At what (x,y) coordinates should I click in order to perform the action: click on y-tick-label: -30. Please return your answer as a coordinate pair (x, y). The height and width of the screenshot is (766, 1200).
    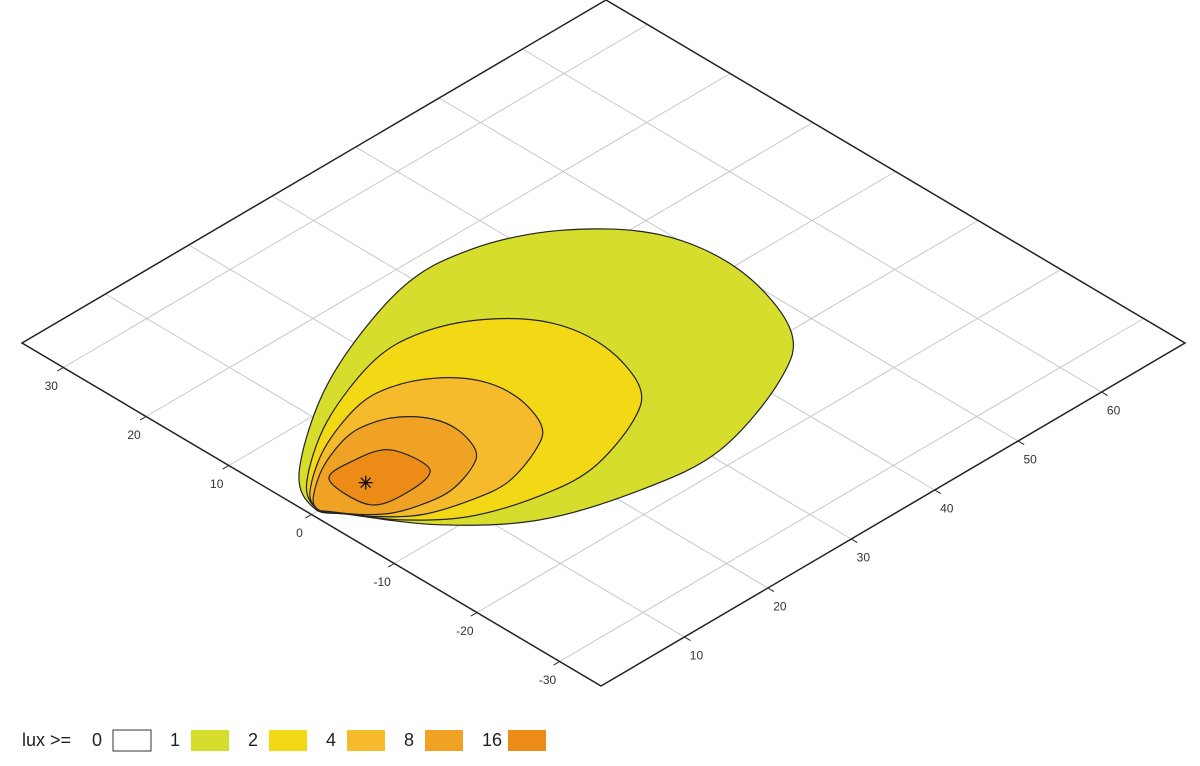
    Looking at the image, I should click on (548, 680).